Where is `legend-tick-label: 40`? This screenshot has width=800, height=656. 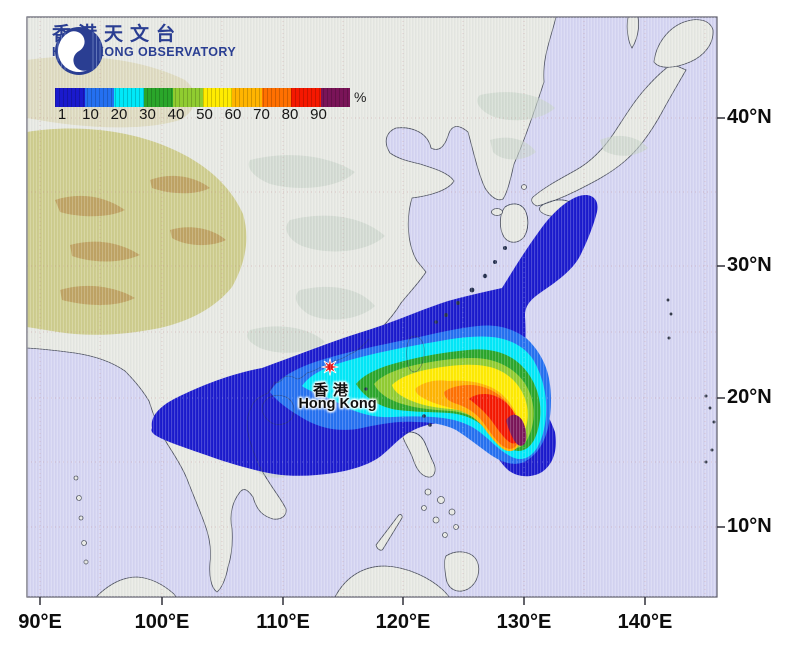
legend-tick-label: 40 is located at coordinates (176, 114).